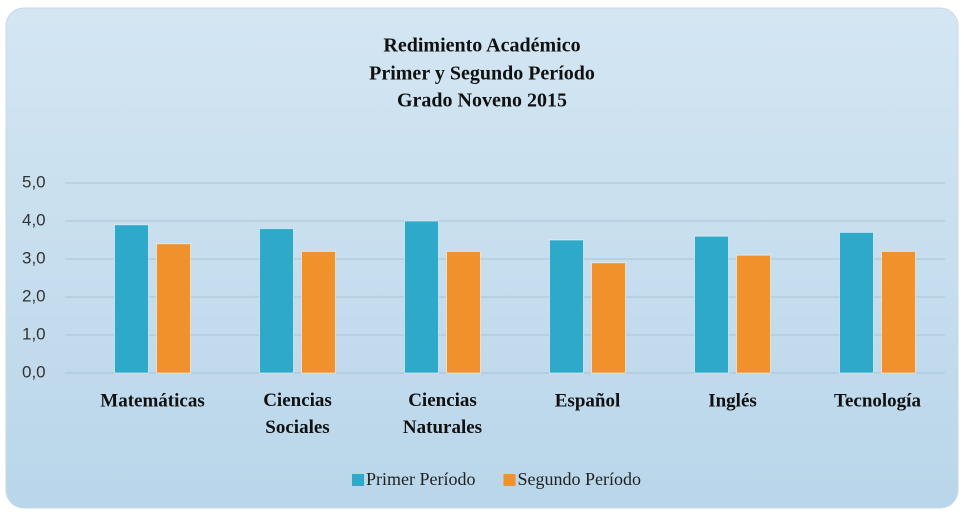 The image size is (964, 517). Describe the element at coordinates (152, 400) in the screenshot. I see `x-tick-label: Matemáticas` at that location.